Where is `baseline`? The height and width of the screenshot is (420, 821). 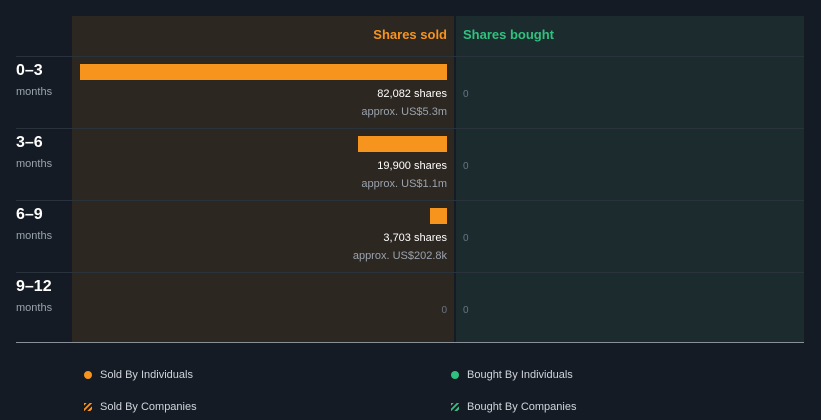 baseline is located at coordinates (410, 342).